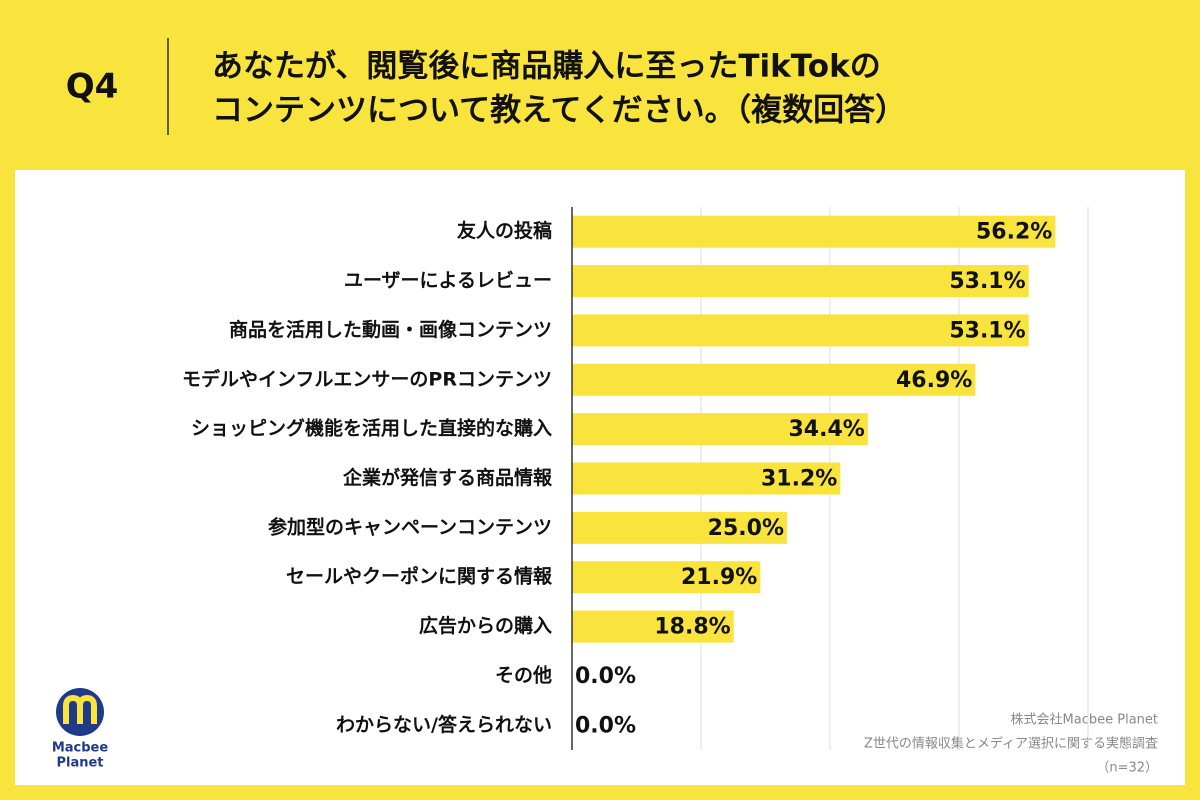  Describe the element at coordinates (523, 674) in the screenshot. I see `category-label: その他` at that location.